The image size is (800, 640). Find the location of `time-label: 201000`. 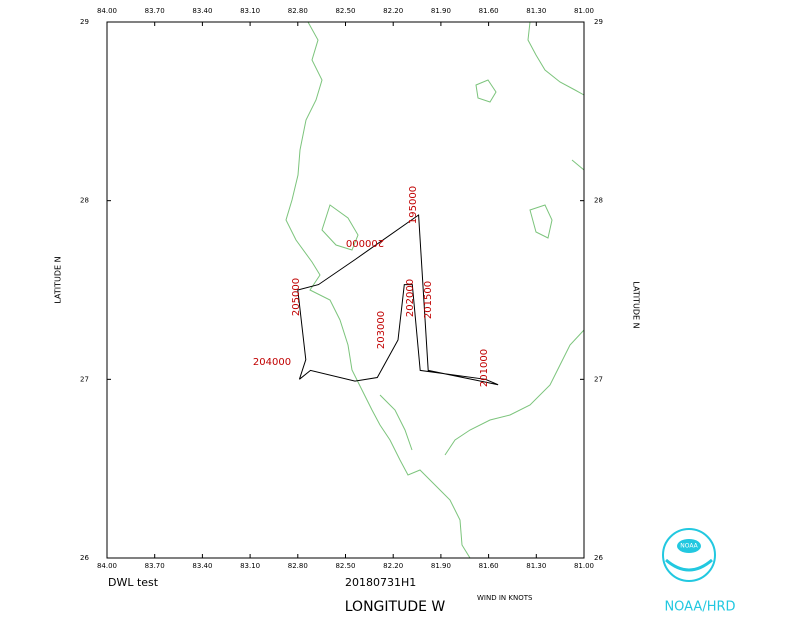

time-label: 201000 is located at coordinates (484, 368).